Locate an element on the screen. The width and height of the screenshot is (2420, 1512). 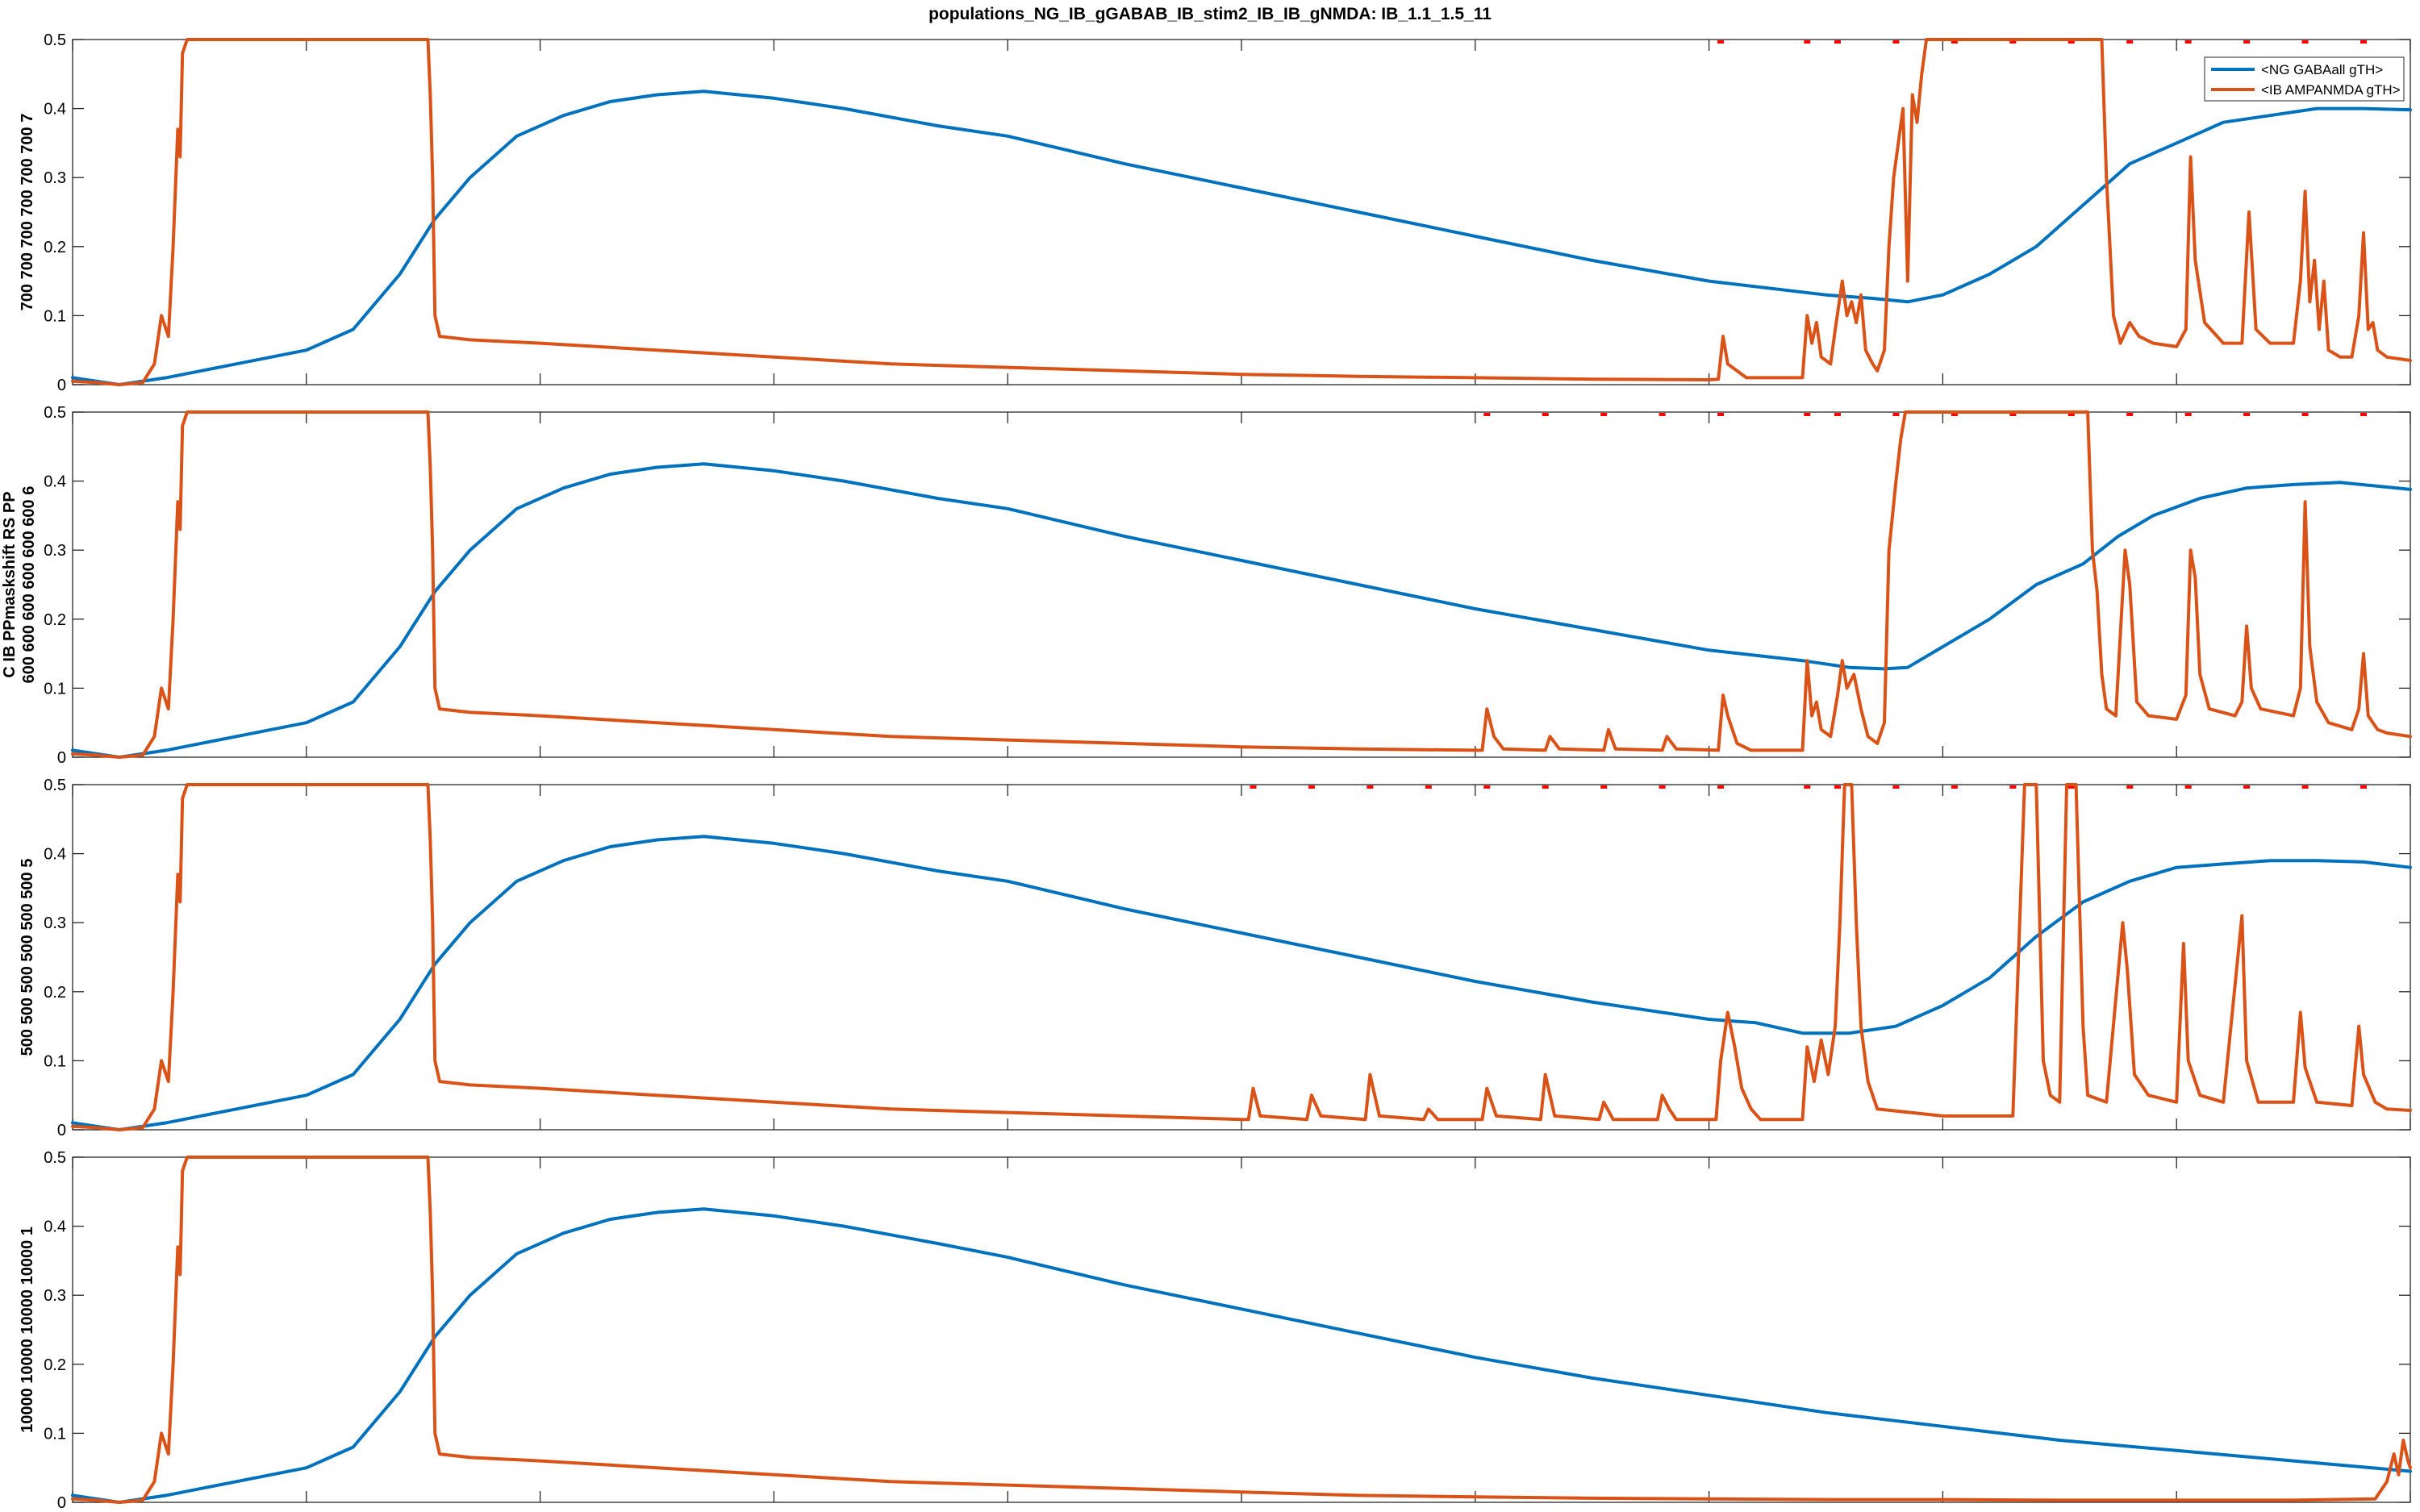
y-axis-label: 10000 10000 10000 10000 1 is located at coordinates (27, 1330).